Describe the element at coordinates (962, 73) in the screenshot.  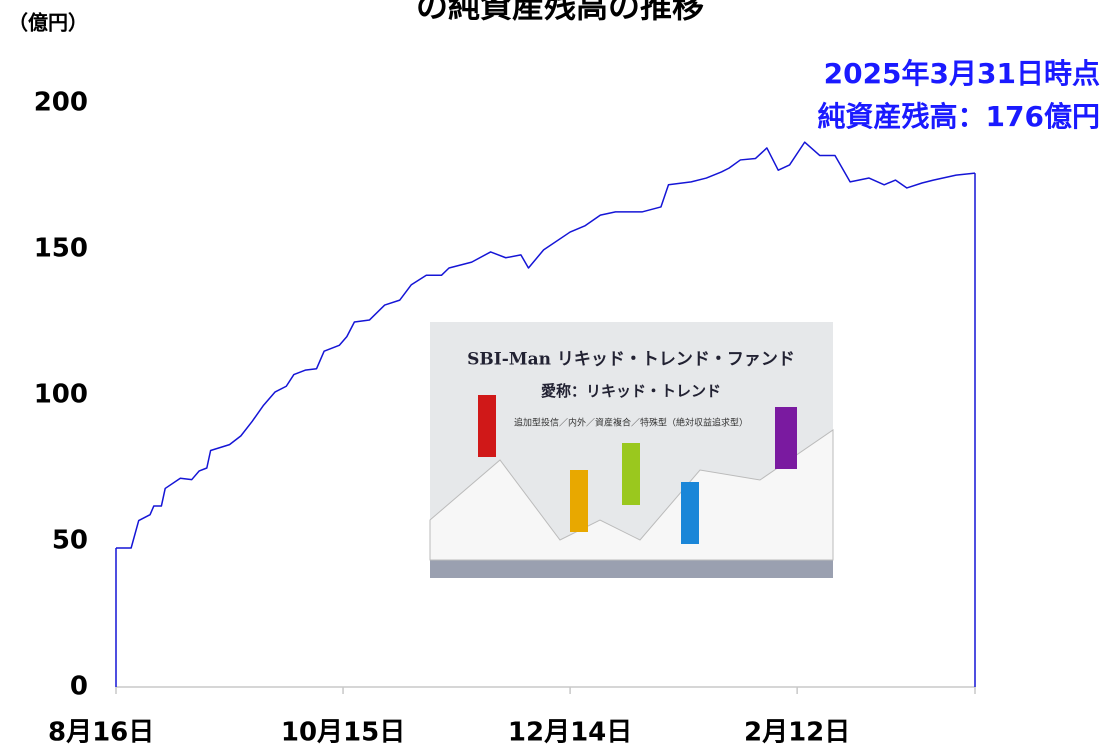
I see `annotation: 2025年3月31日時点` at that location.